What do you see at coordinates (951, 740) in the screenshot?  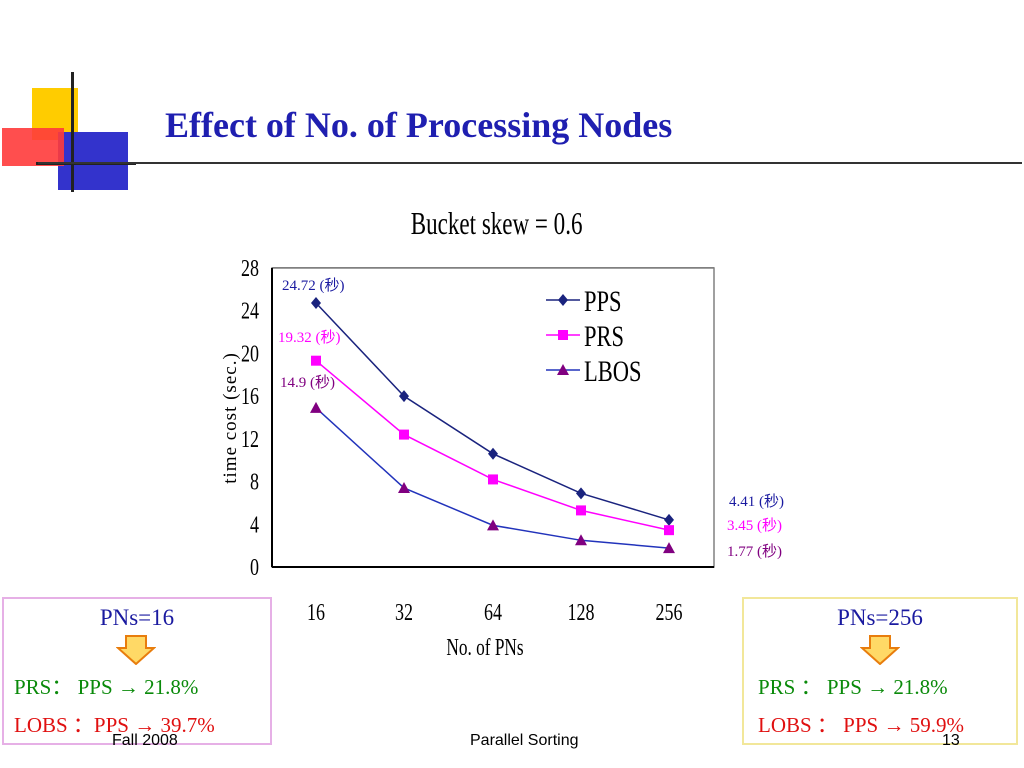 I see `footer-page-number: 13` at bounding box center [951, 740].